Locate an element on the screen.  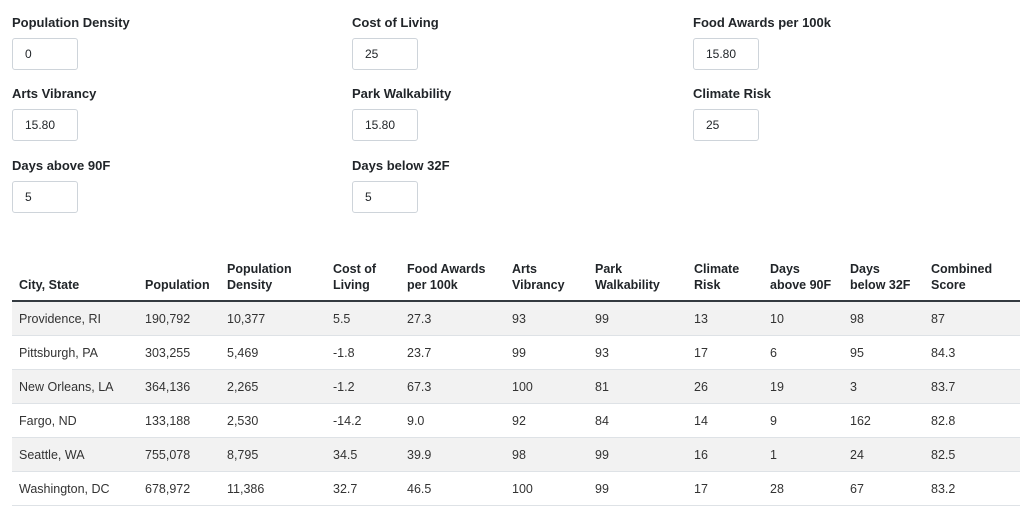
column-header: Days below 32F is located at coordinates (883, 277).